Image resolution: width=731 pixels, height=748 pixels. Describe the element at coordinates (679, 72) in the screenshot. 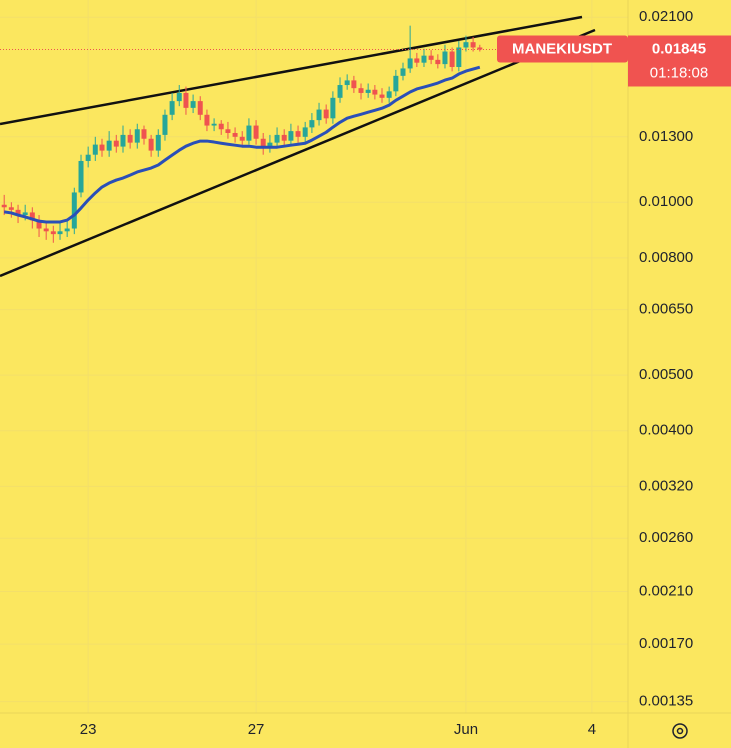

I see `countdown: 01:18:08` at that location.